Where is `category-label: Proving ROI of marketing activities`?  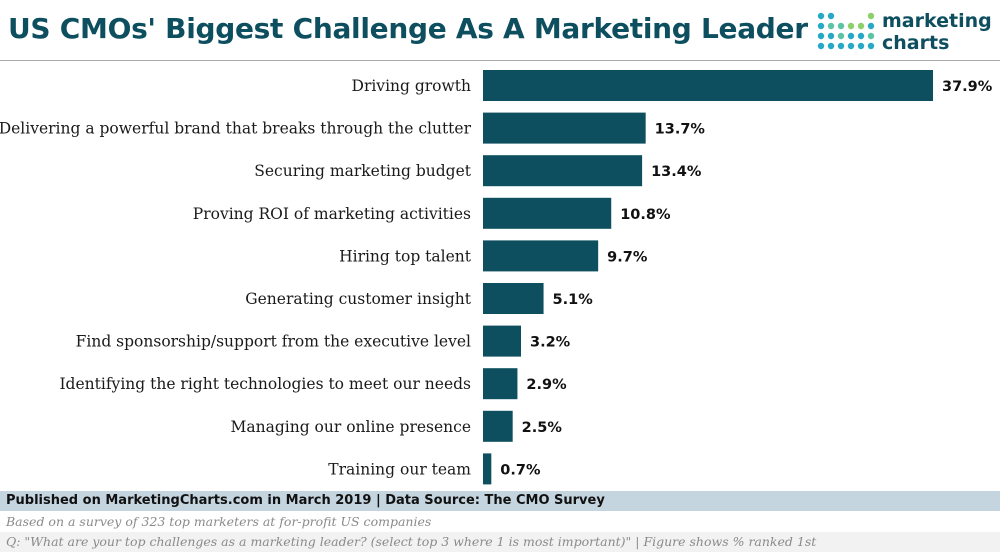 category-label: Proving ROI of marketing activities is located at coordinates (332, 214).